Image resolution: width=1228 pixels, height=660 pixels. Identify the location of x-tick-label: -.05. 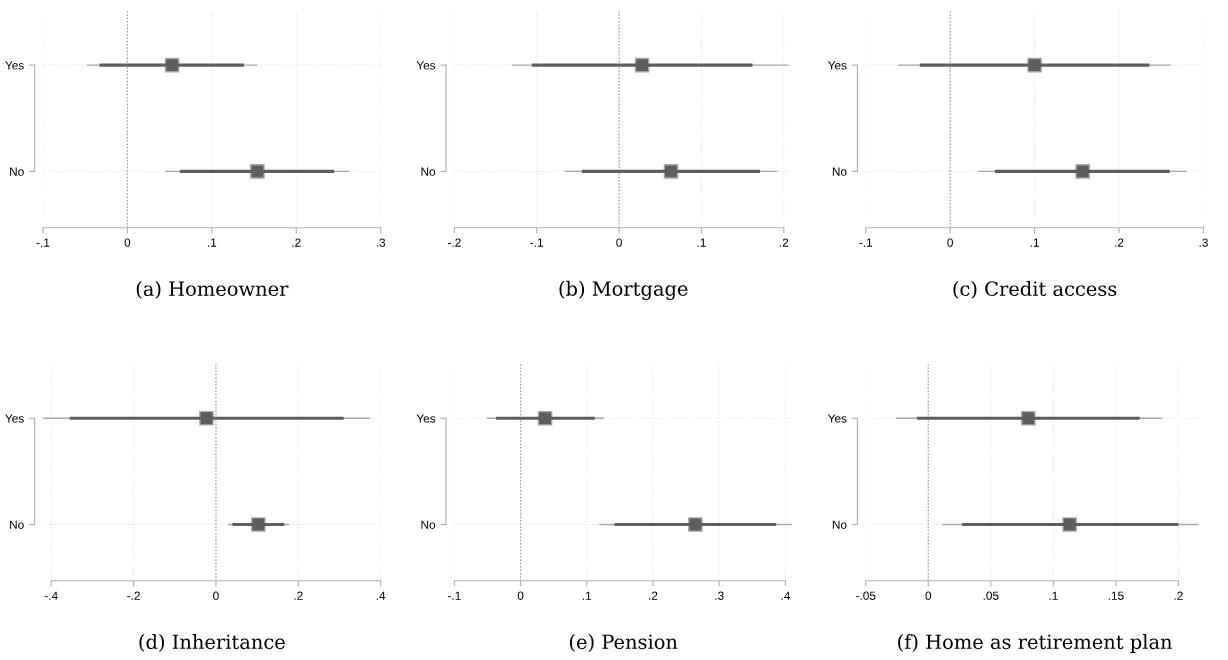
(866, 595).